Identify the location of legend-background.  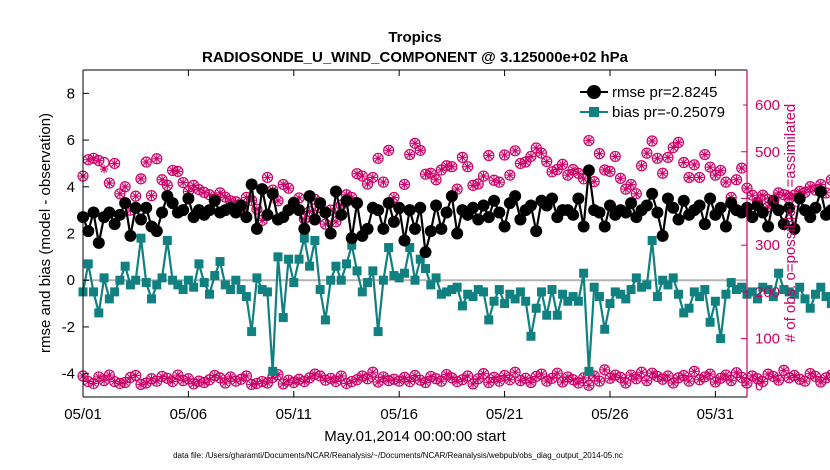
(659, 99).